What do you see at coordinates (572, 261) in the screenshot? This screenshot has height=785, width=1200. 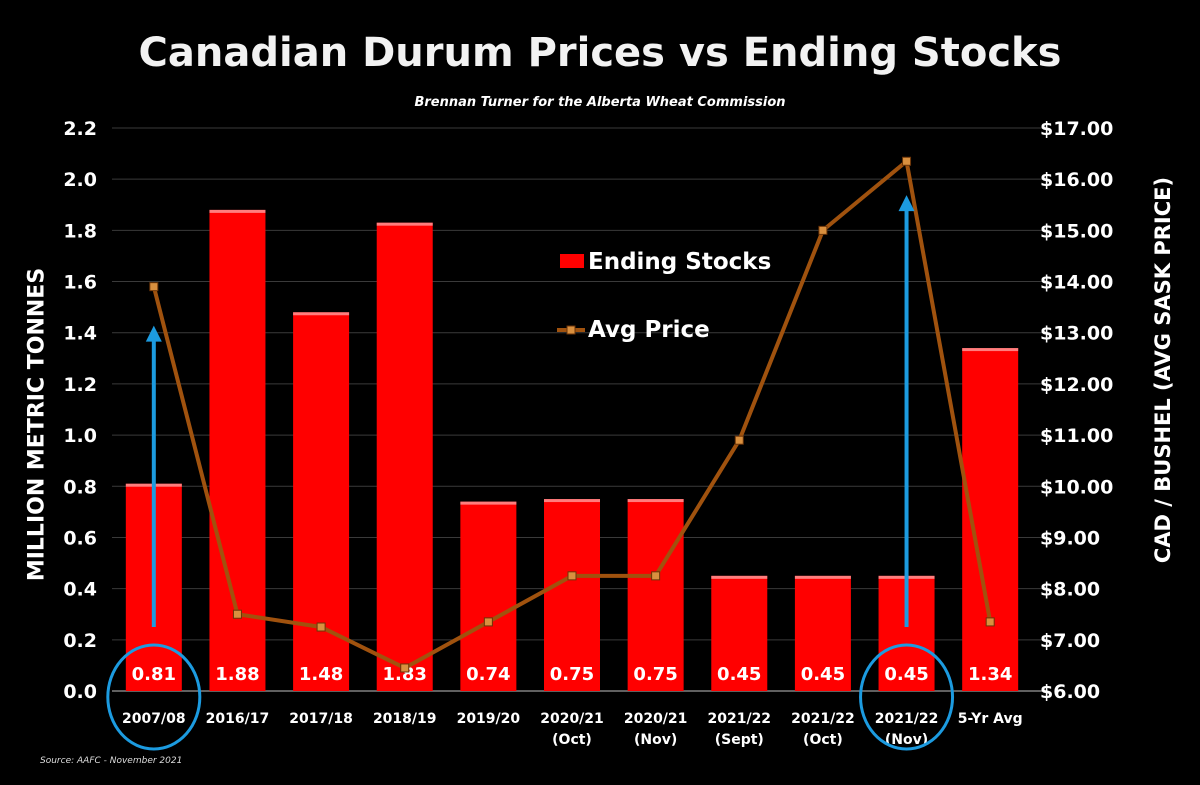 I see `legend-swatch-ending-stocks` at bounding box center [572, 261].